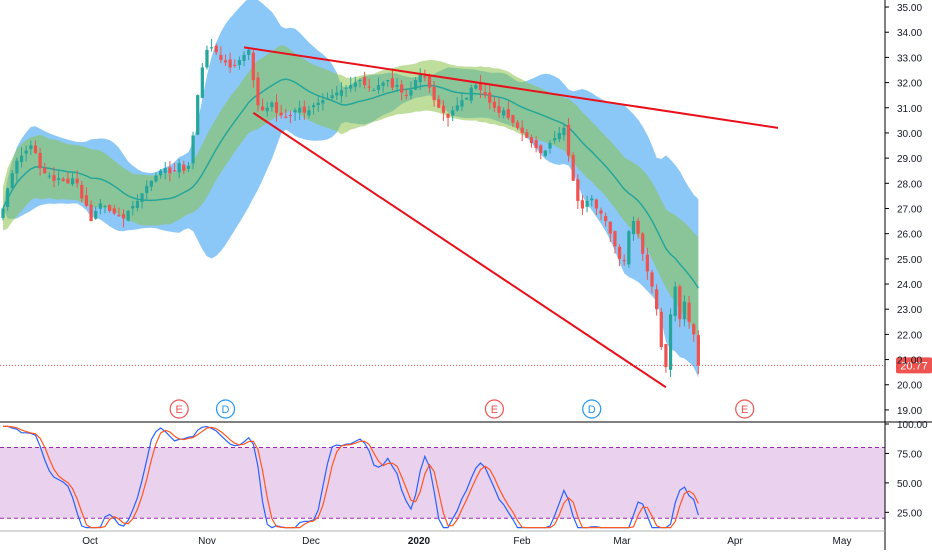 Image resolution: width=932 pixels, height=555 pixels. What do you see at coordinates (511, 87) in the screenshot?
I see `upper-trendline` at bounding box center [511, 87].